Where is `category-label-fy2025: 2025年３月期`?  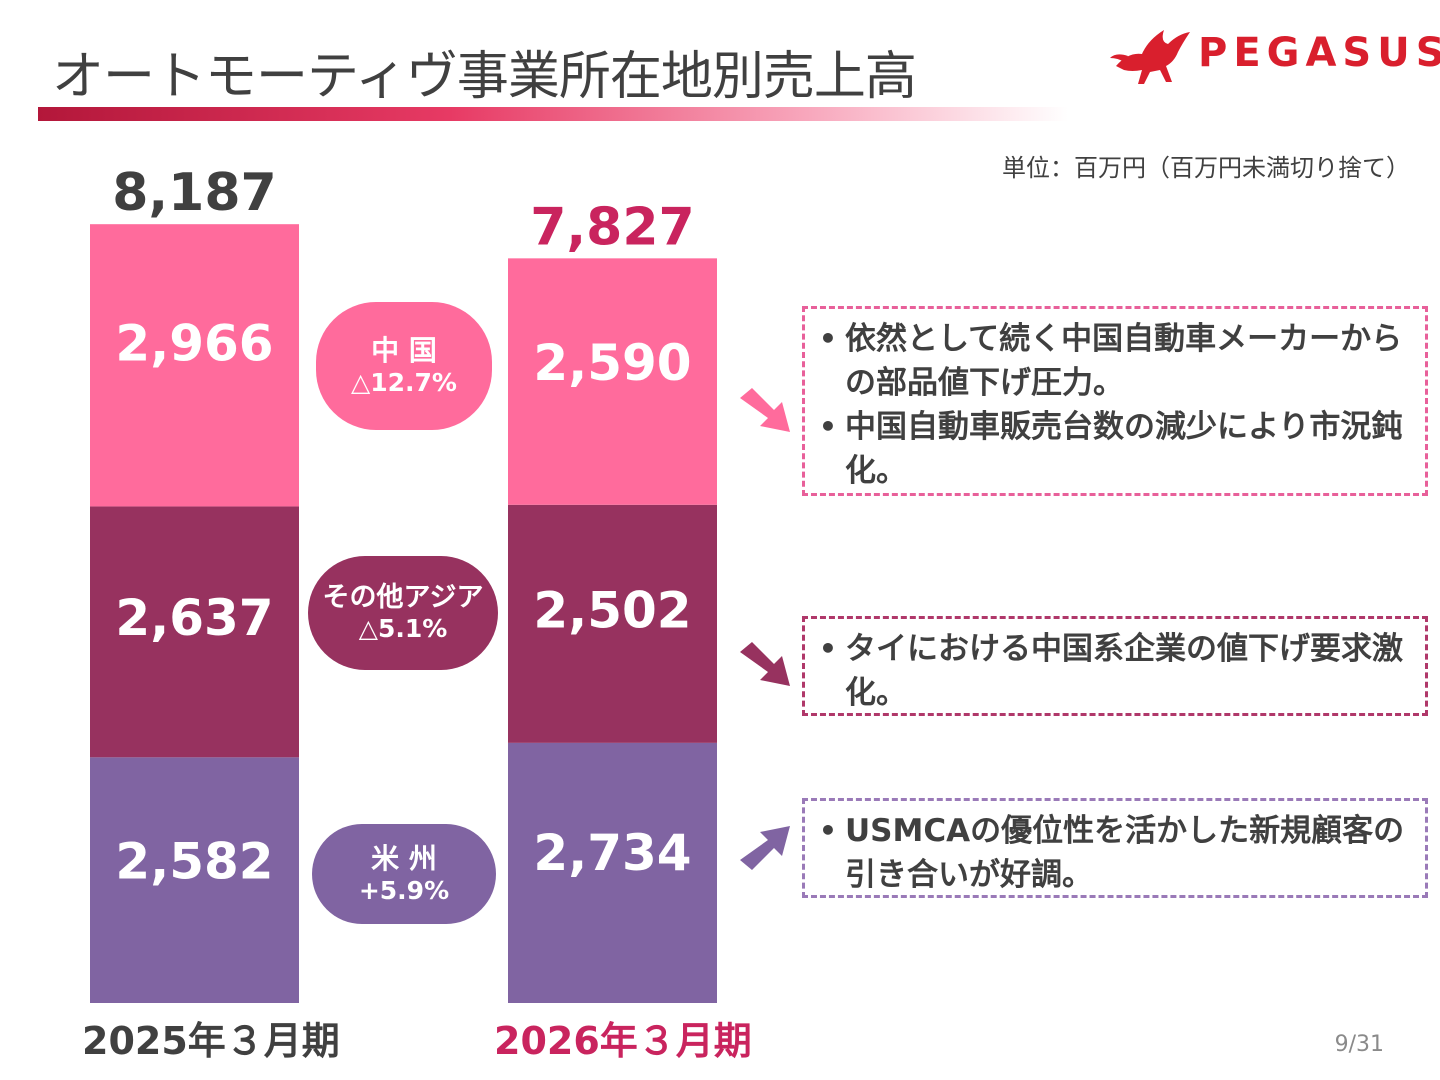
category-label-fy2025: 2025年３月期 is located at coordinates (211, 1041).